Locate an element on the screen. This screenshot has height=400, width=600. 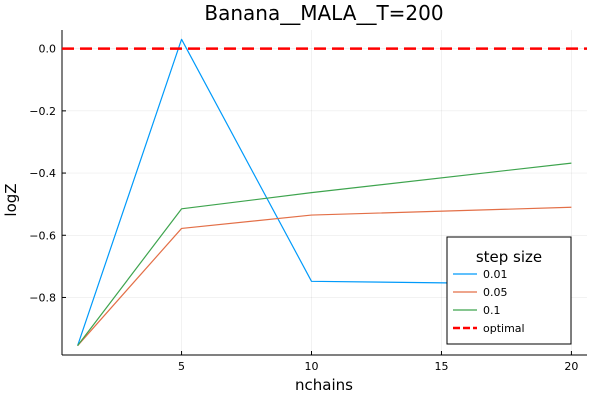
y-axis-label: logZ is located at coordinates (11, 199).